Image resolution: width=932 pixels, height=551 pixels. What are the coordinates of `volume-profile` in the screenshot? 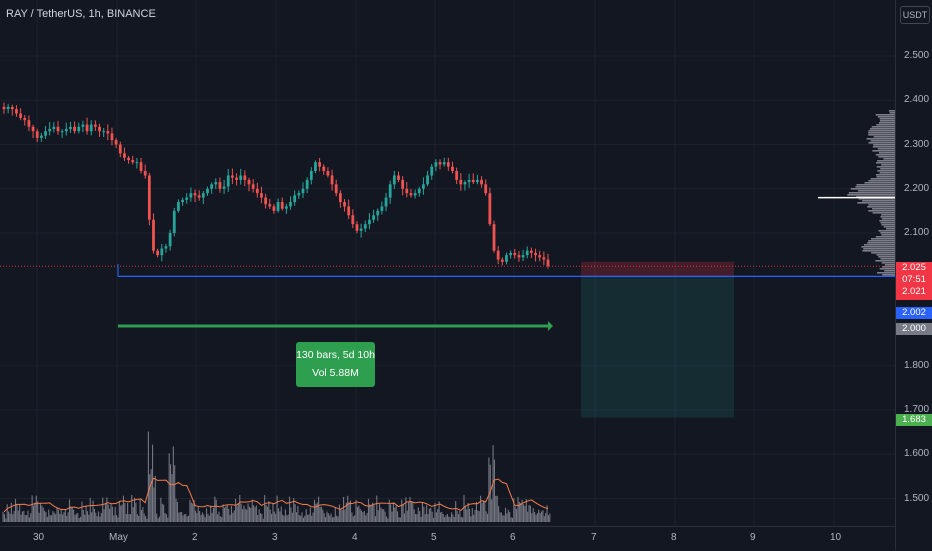 It's located at (856, 193).